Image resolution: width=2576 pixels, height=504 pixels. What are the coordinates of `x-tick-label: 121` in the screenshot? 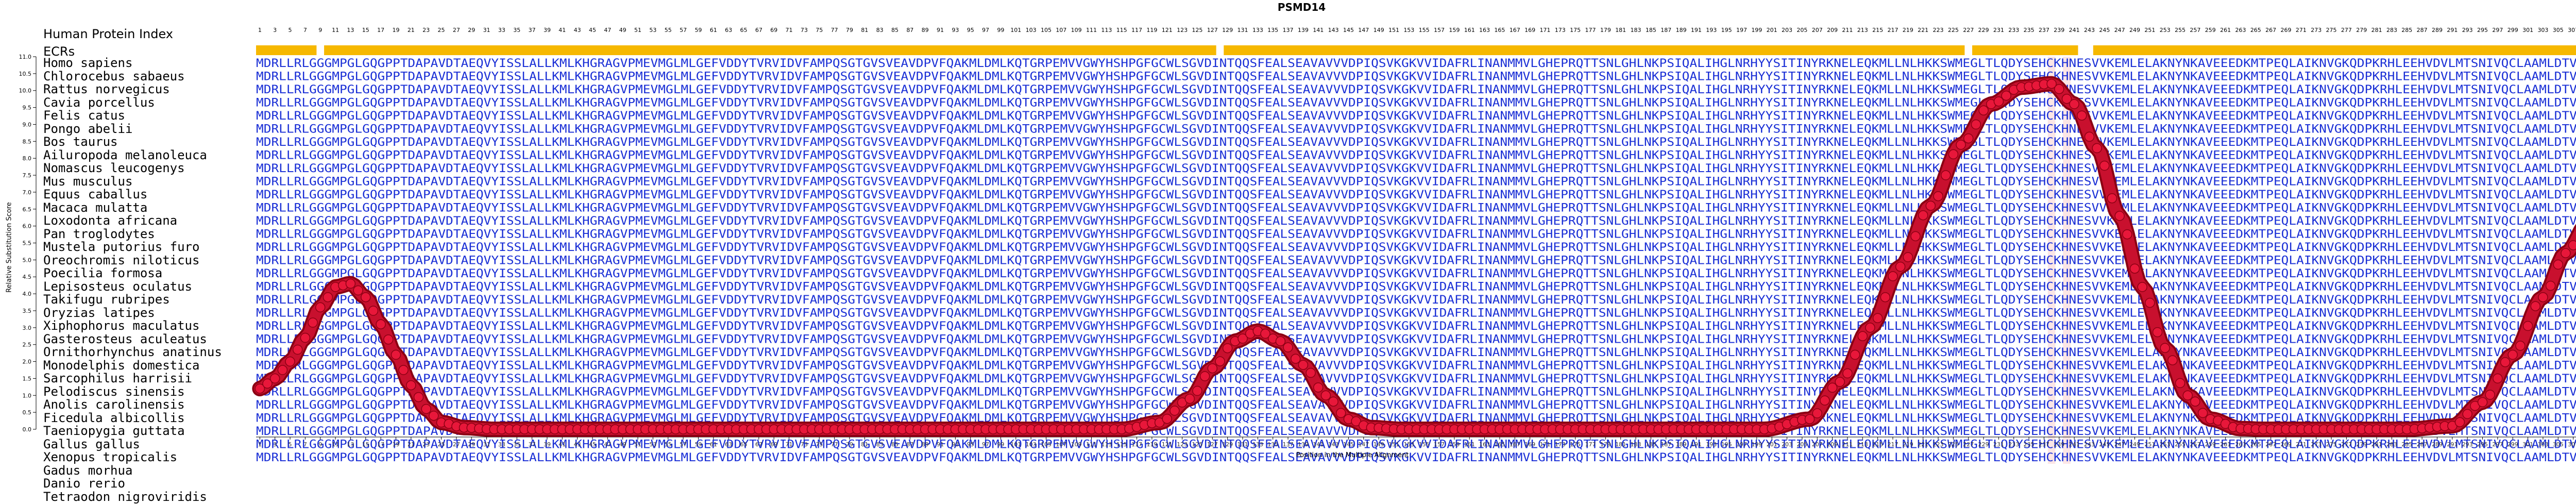 It's located at (1167, 444).